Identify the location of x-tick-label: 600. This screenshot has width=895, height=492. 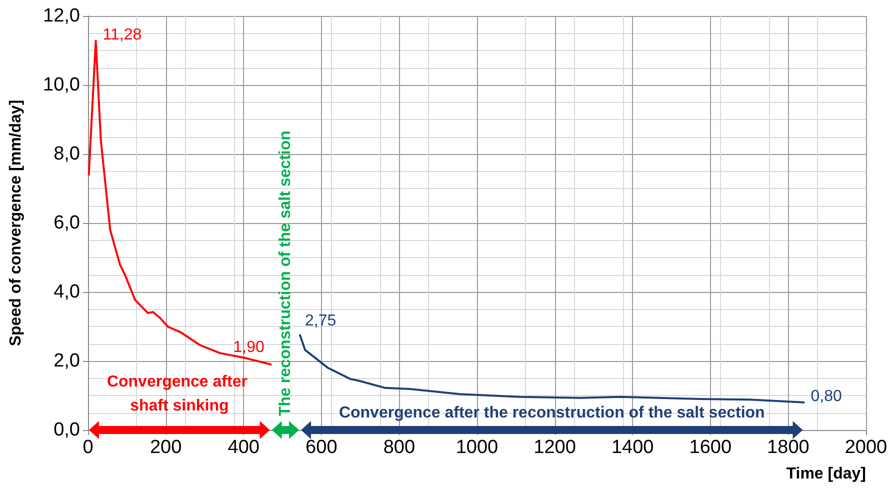
(322, 447).